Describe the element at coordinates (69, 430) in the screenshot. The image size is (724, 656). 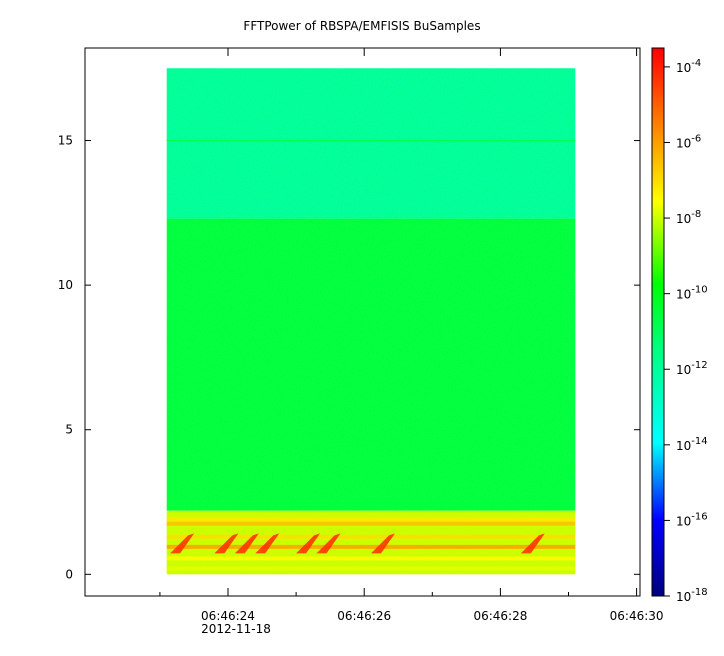
I see `y-tick-label: 5` at that location.